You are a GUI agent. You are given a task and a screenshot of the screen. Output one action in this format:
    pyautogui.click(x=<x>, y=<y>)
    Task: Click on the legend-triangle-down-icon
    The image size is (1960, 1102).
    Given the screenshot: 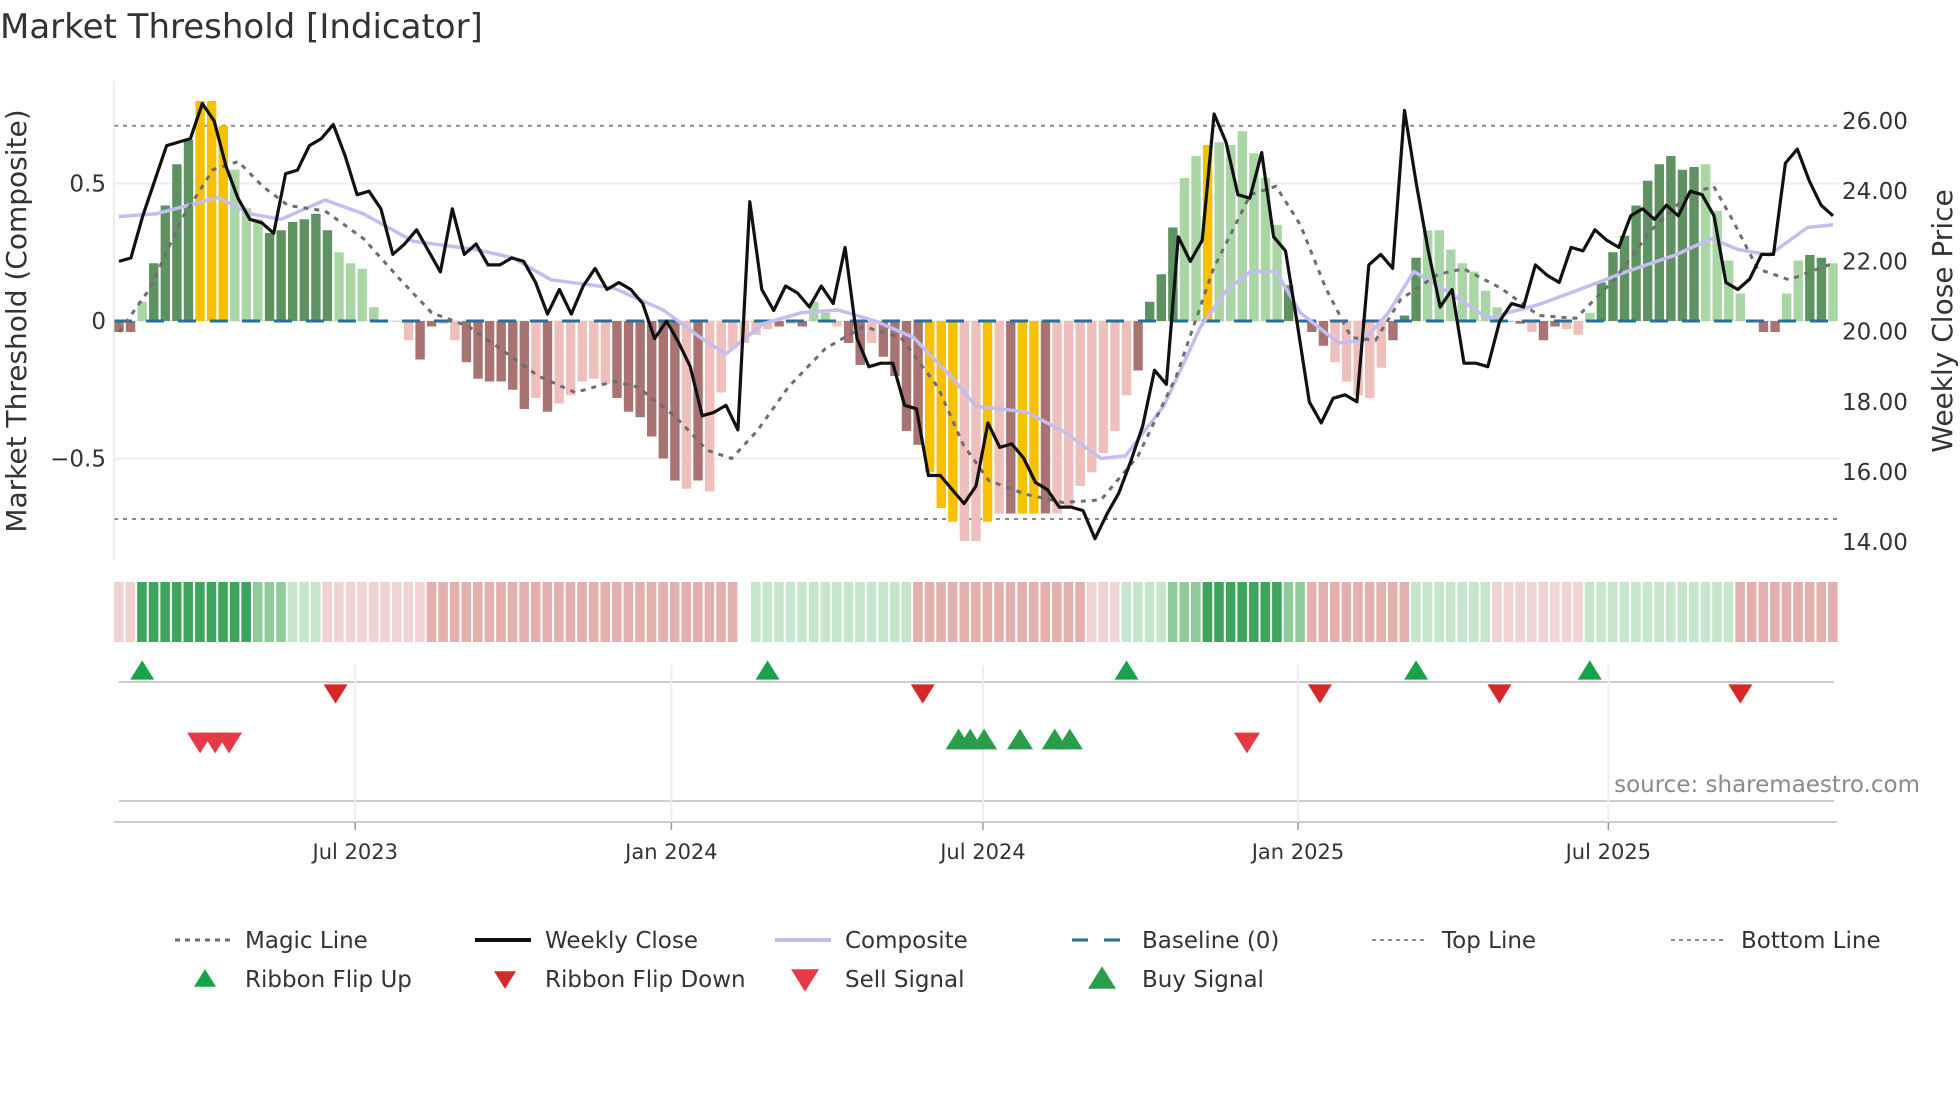 What is the action you would take?
    pyautogui.click(x=505, y=980)
    